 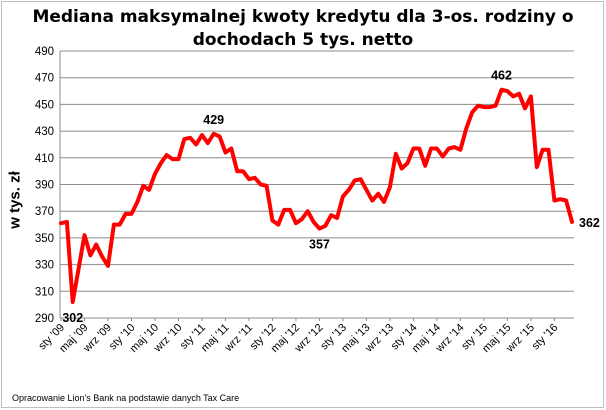 I want to click on y-tick-label: 370, so click(x=44, y=212).